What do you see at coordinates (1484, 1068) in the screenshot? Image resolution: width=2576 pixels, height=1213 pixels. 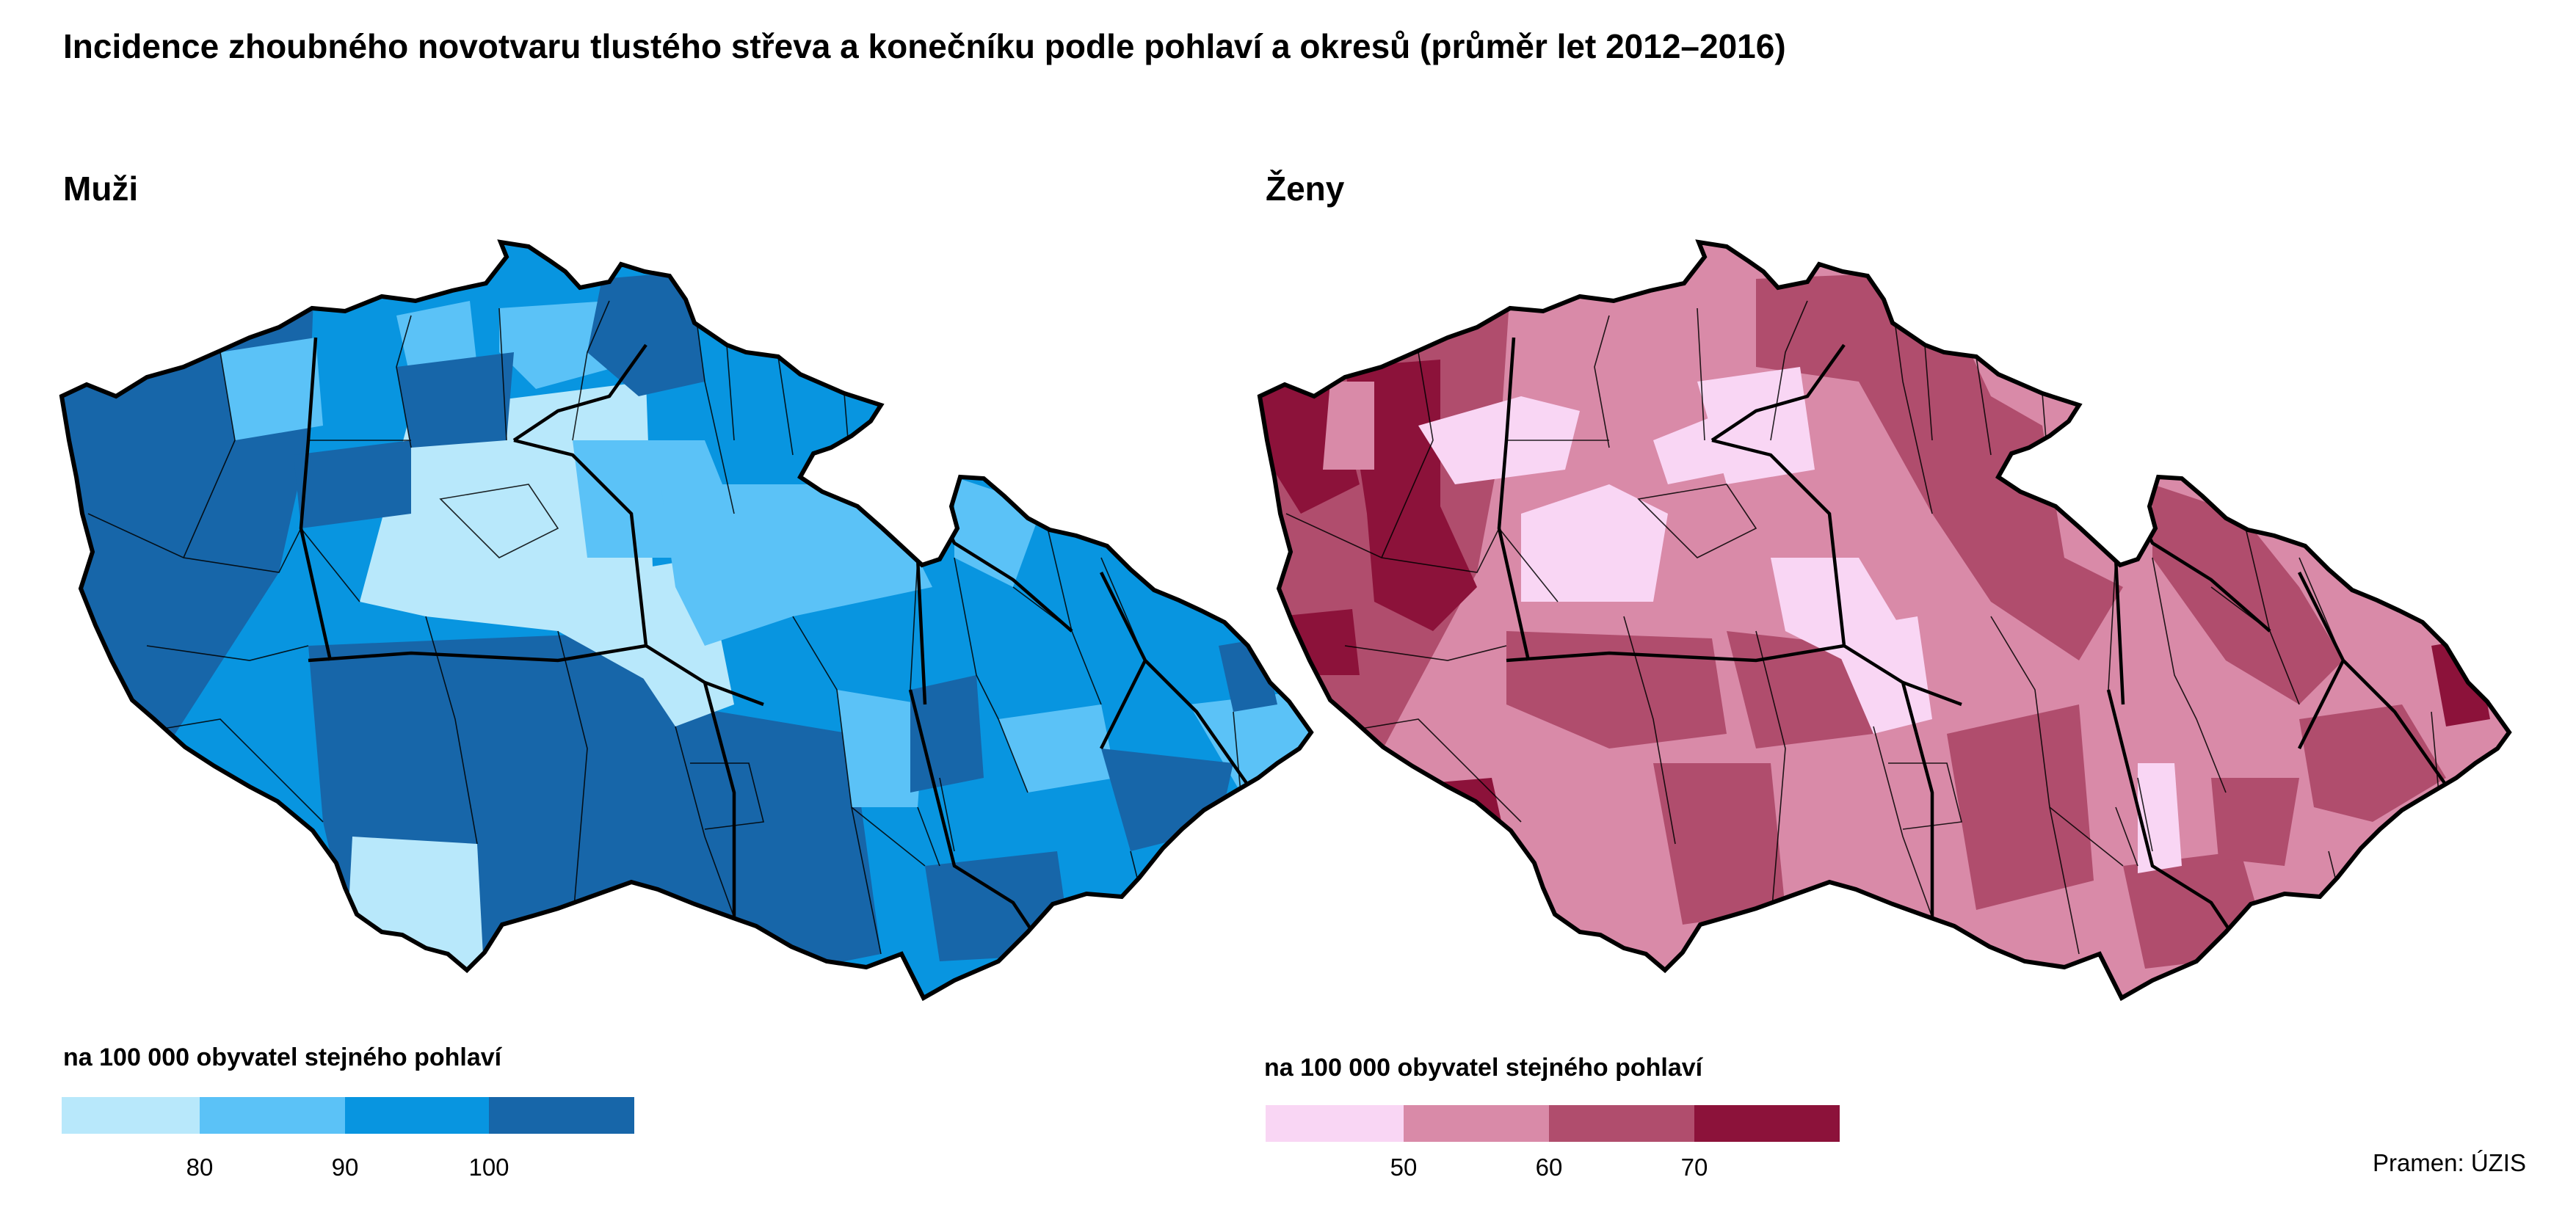 I see `women-legend-title: na 100 000 obyvatel stejného pohlaví` at bounding box center [1484, 1068].